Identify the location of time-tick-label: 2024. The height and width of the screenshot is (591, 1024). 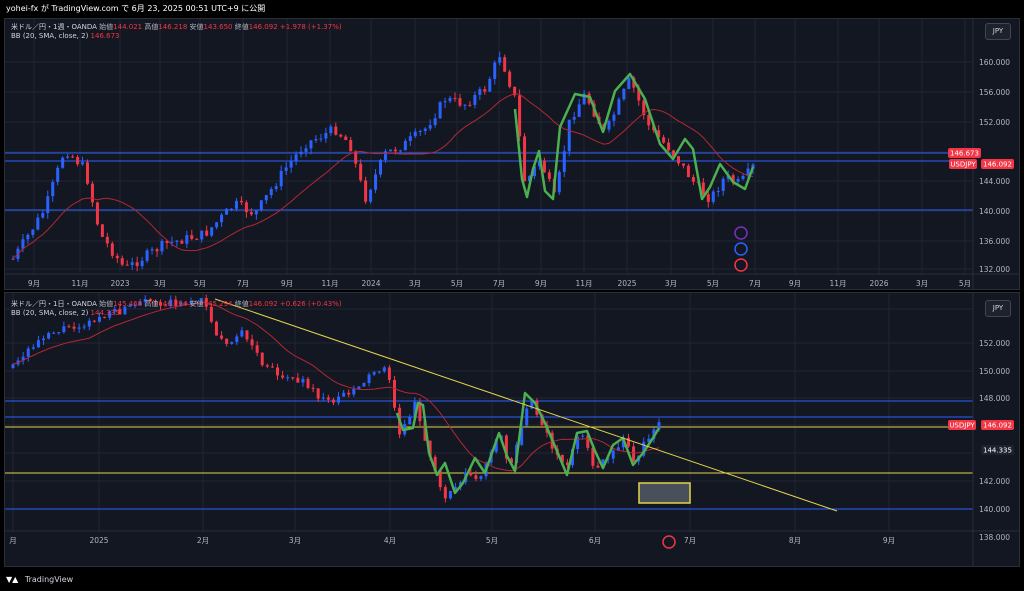
(370, 283).